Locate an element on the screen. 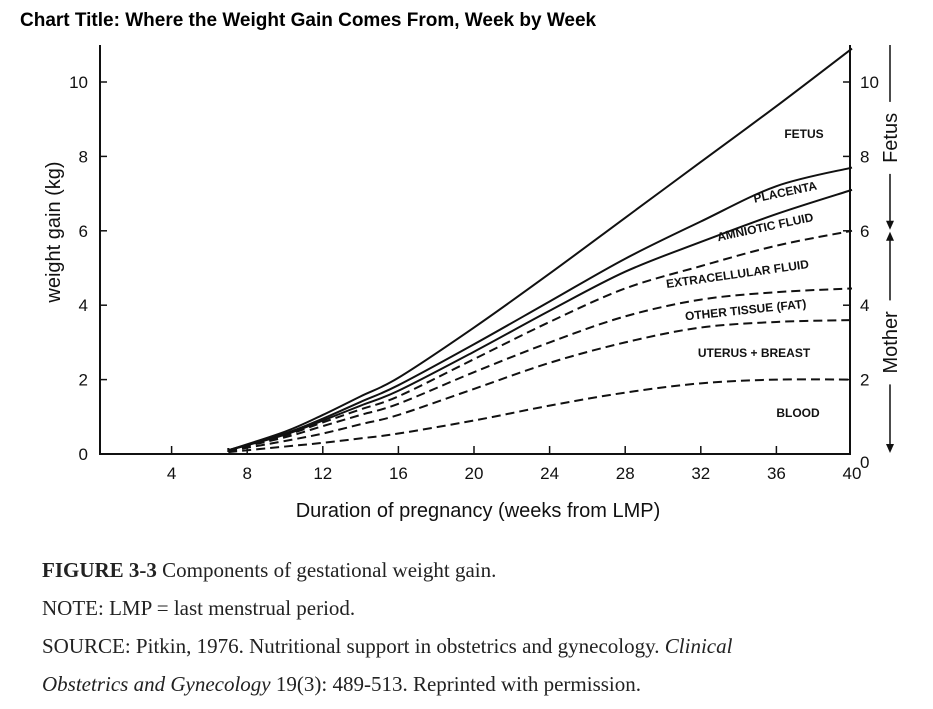 The width and height of the screenshot is (933, 709). x-tick-label: 4 is located at coordinates (171, 473).